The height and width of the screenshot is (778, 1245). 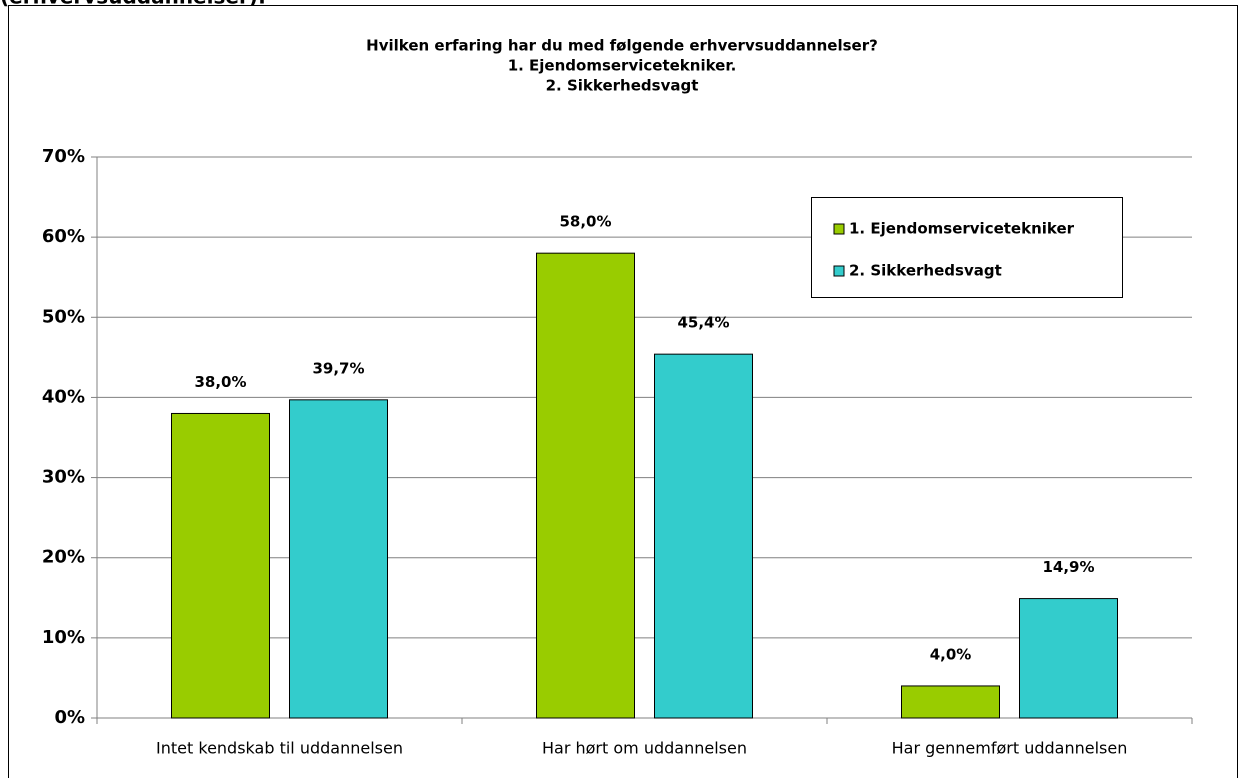 What do you see at coordinates (220, 382) in the screenshot?
I see `data-label: 38,0%` at bounding box center [220, 382].